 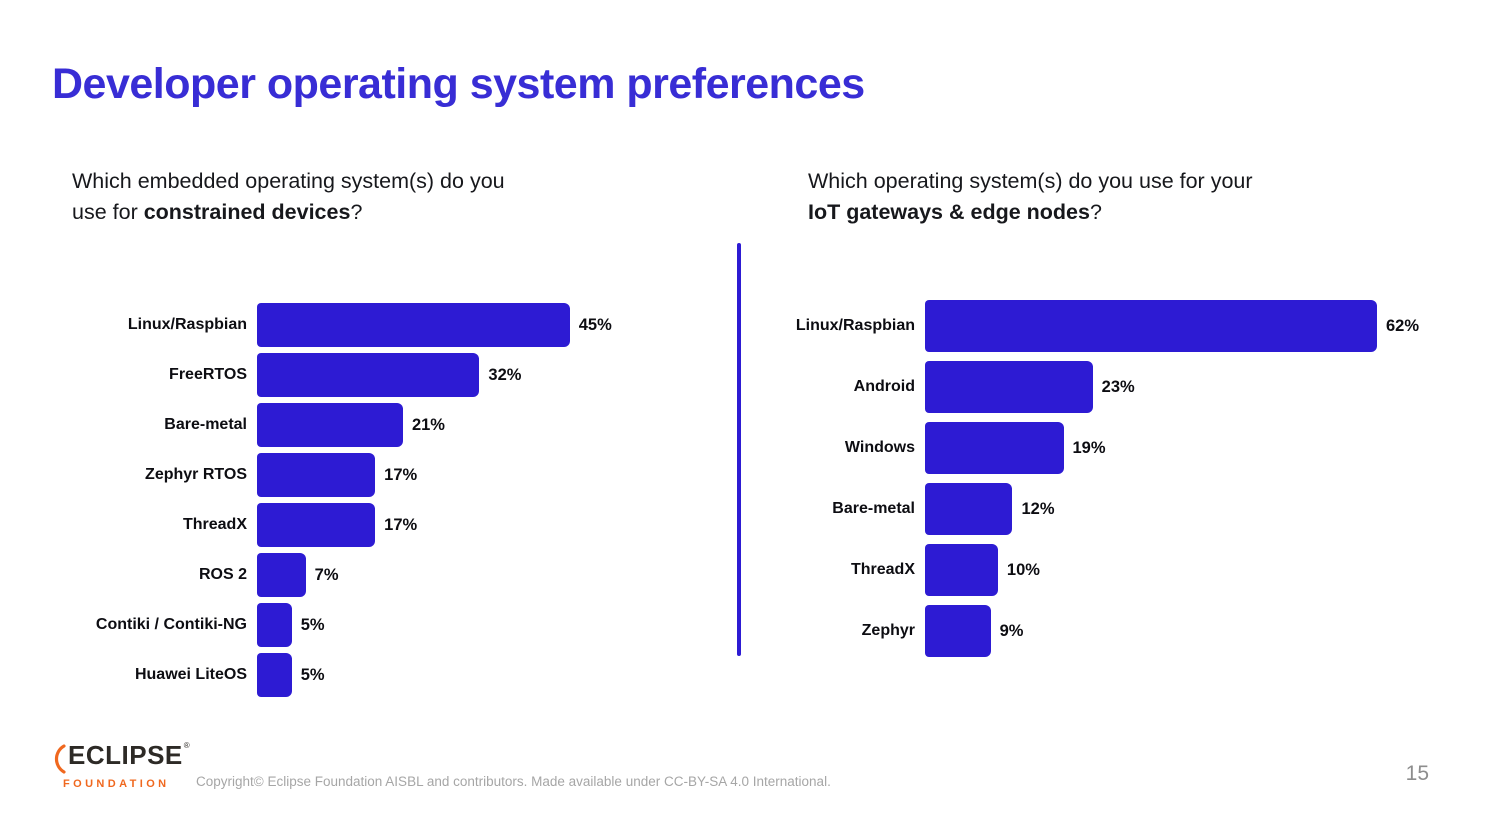 What do you see at coordinates (1038, 508) in the screenshot?
I see `bar-value: 12%` at bounding box center [1038, 508].